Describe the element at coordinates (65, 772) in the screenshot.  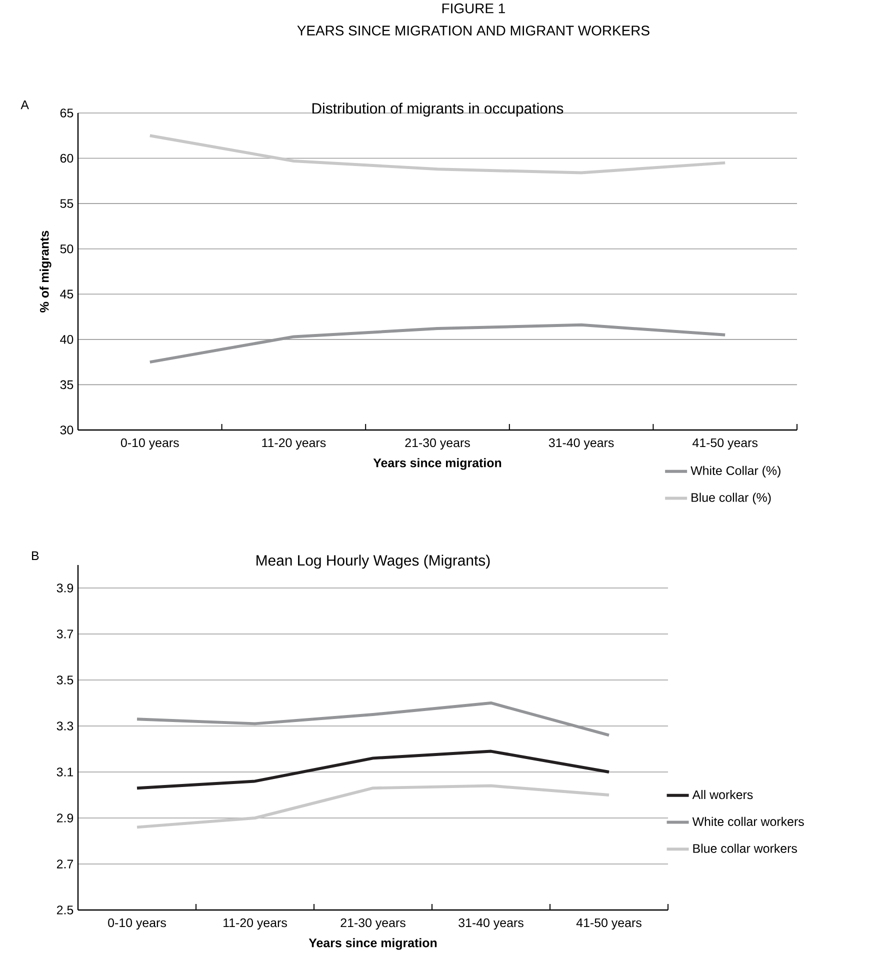
I see `y-tick-label: 3.1` at that location.